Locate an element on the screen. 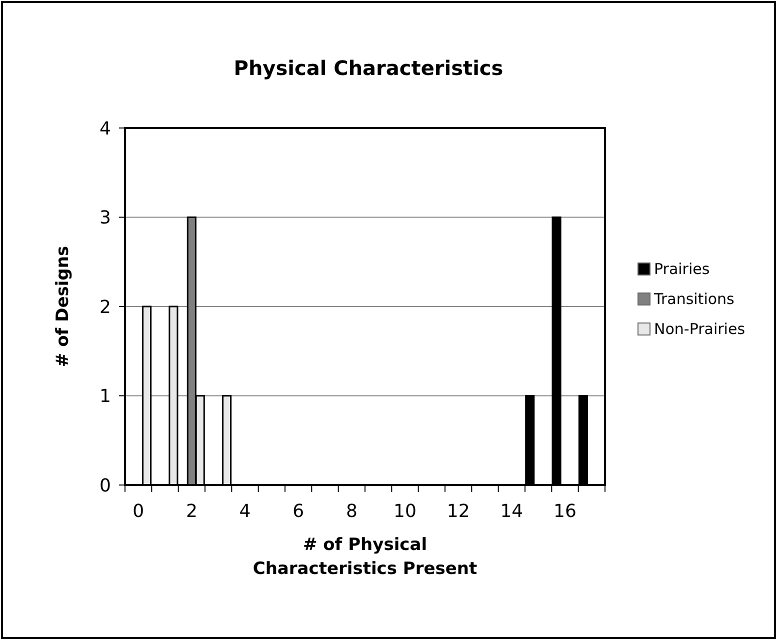  legend-label: Transitions is located at coordinates (694, 299).